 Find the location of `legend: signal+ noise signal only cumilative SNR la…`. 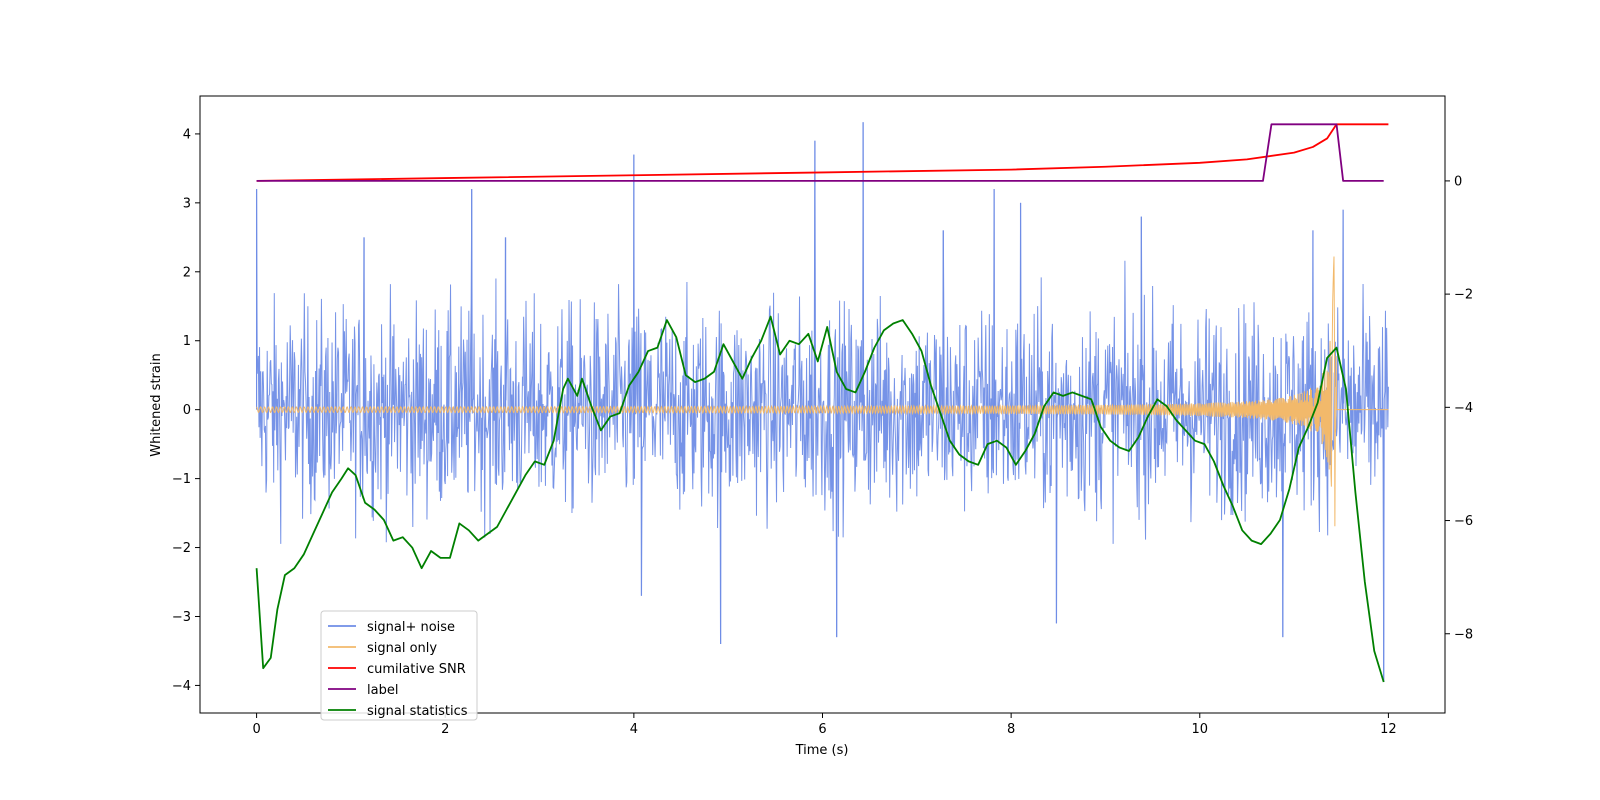

legend: signal+ noise signal only cumilative SNR la… is located at coordinates (399, 665).